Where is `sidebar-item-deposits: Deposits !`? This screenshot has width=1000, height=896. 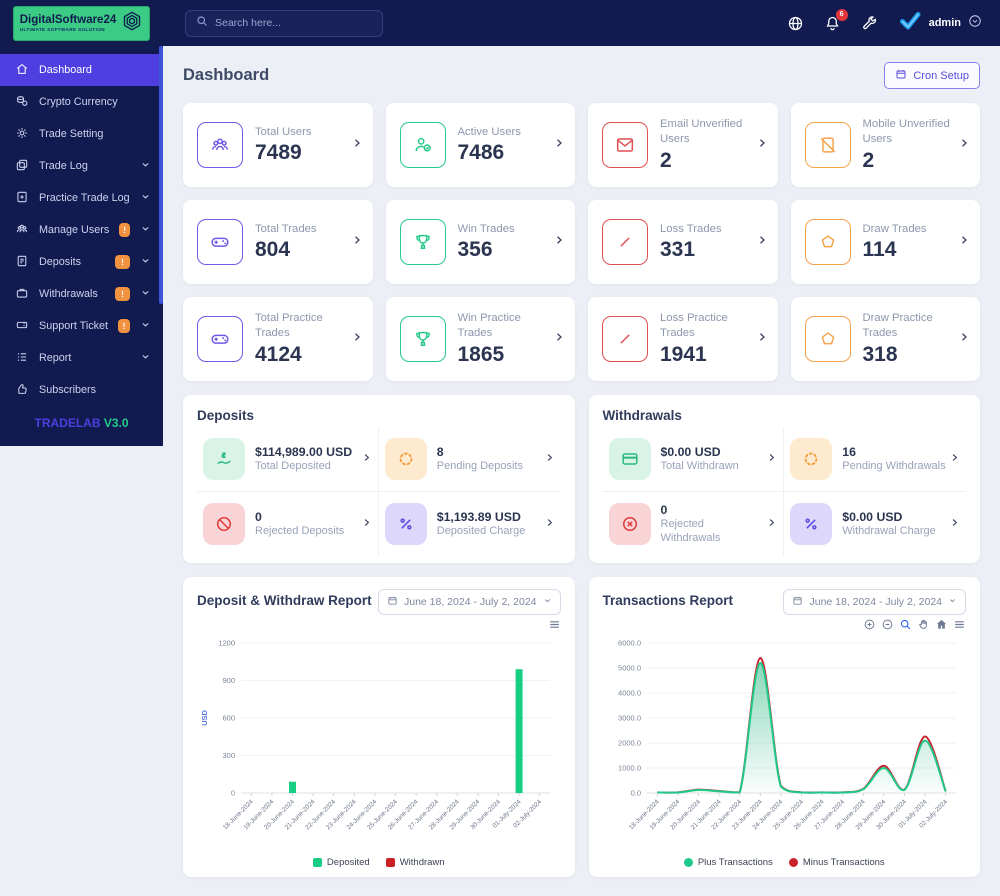 sidebar-item-deposits: Deposits ! is located at coordinates (81, 262).